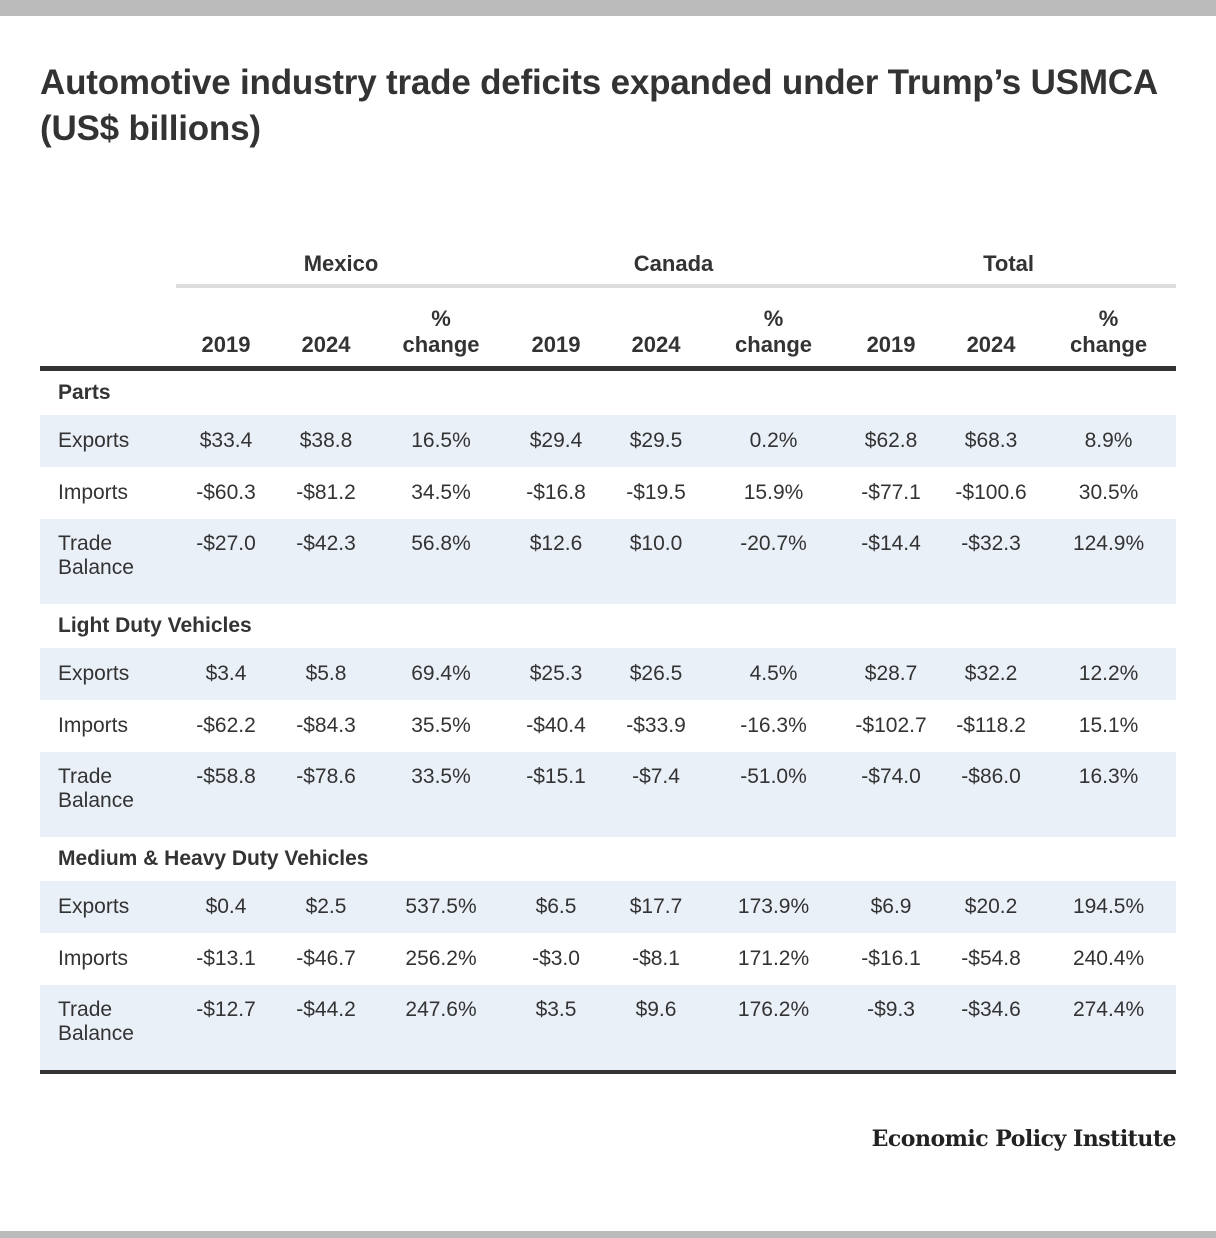 The height and width of the screenshot is (1238, 1216). Describe the element at coordinates (656, 561) in the screenshot. I see `table-cell: $10.0` at that location.